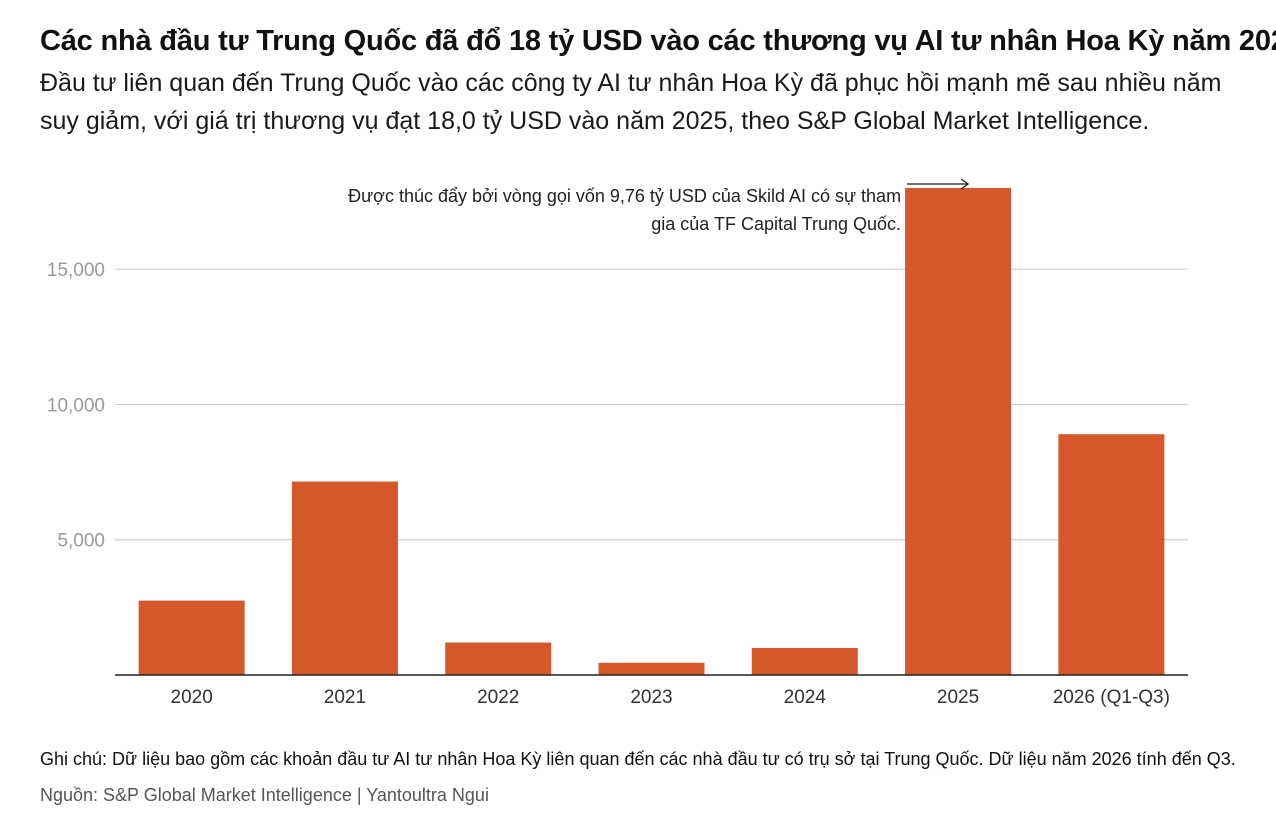  What do you see at coordinates (345, 697) in the screenshot?
I see `x-tick-label: 2021` at bounding box center [345, 697].